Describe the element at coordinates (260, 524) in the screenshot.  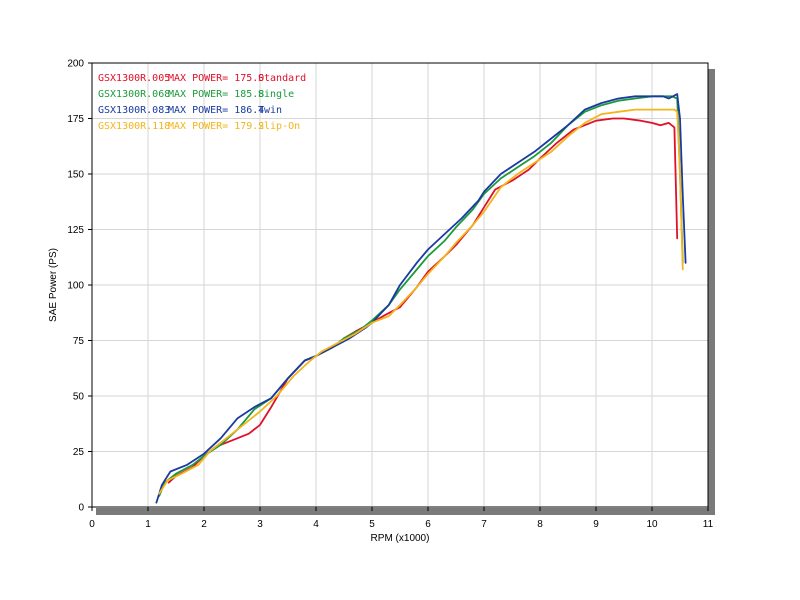
I see `x-tick-label: 3` at that location.